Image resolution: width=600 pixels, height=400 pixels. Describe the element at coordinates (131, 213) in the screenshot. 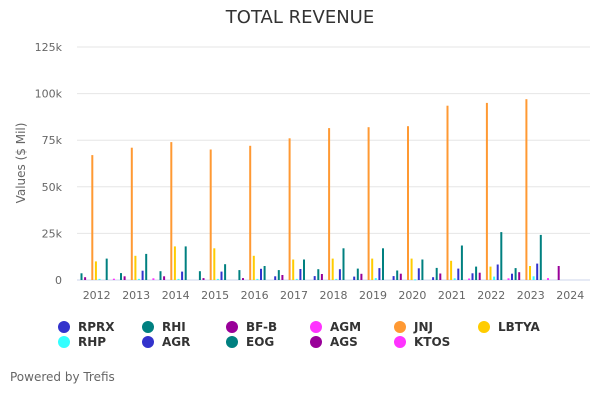

I see `bar-jnj-2013` at that location.